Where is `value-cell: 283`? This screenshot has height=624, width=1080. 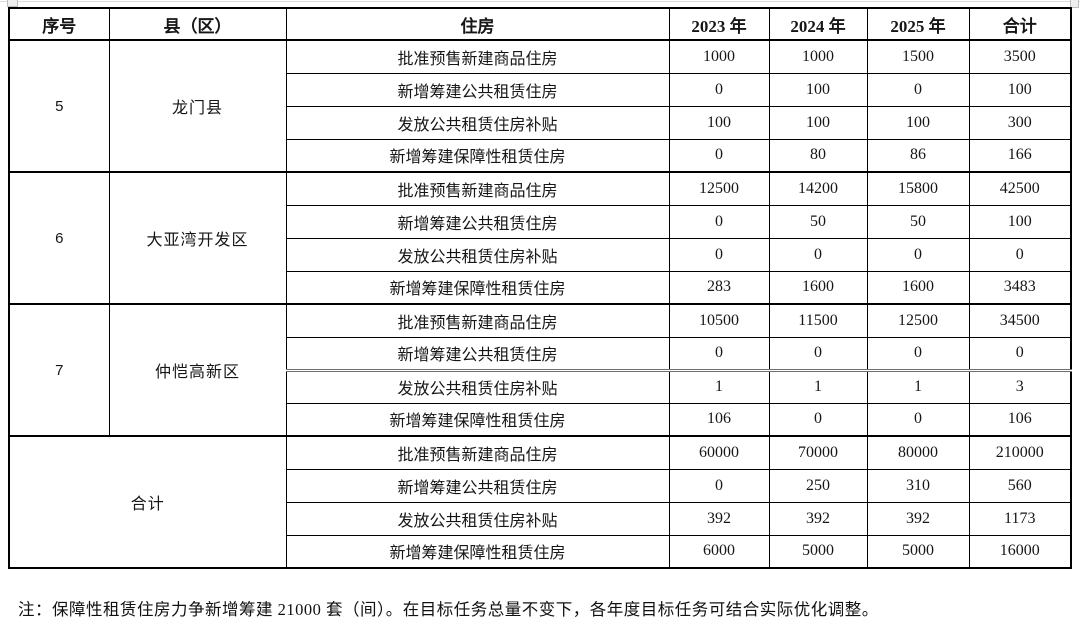
value-cell: 283 is located at coordinates (719, 287).